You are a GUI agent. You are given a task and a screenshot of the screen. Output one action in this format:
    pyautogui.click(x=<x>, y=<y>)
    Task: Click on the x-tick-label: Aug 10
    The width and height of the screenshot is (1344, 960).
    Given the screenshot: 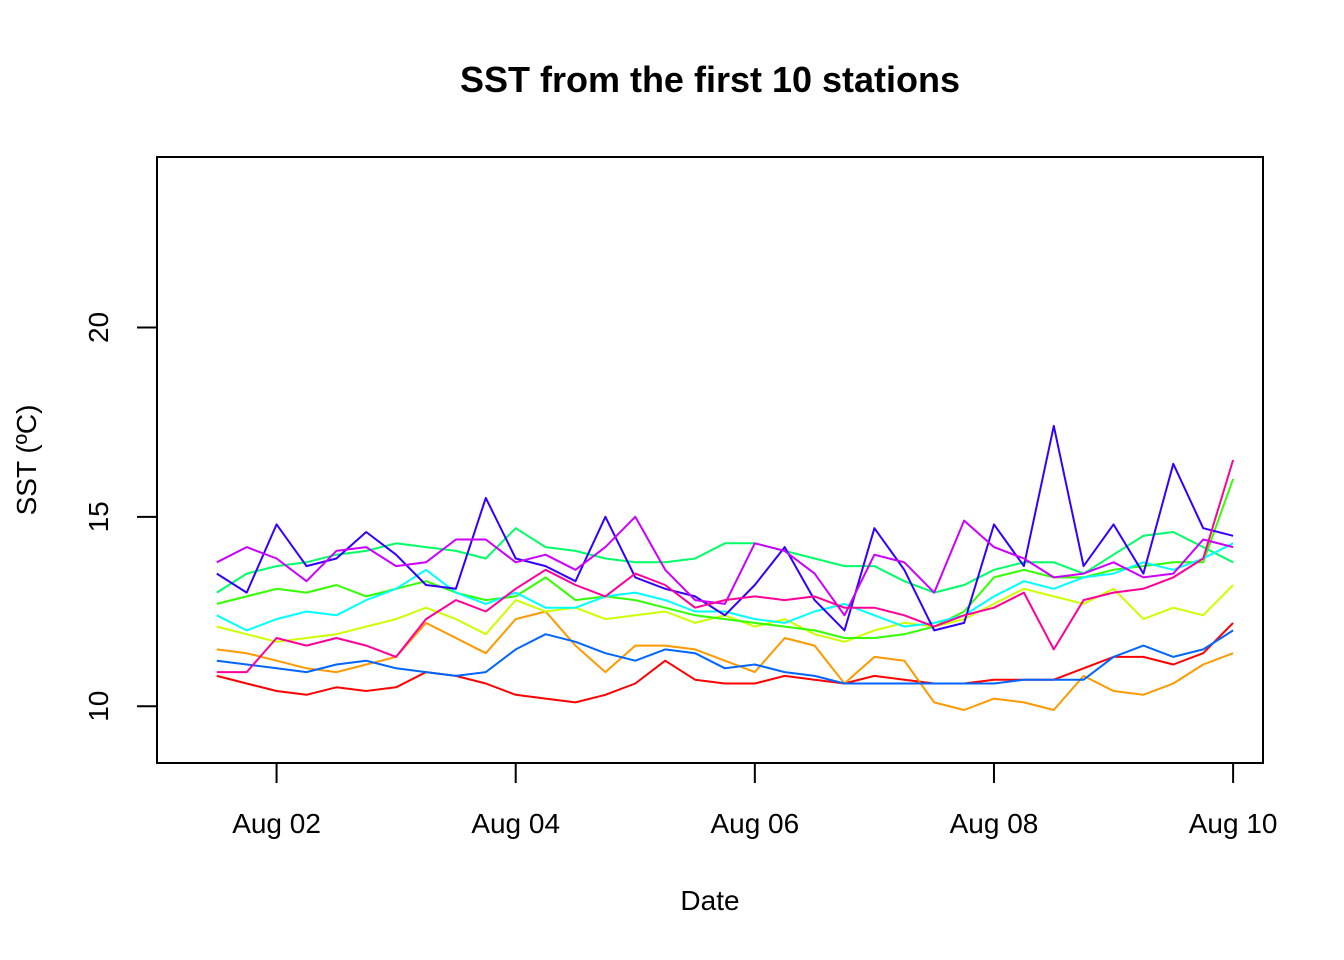 What is the action you would take?
    pyautogui.click(x=1233, y=823)
    